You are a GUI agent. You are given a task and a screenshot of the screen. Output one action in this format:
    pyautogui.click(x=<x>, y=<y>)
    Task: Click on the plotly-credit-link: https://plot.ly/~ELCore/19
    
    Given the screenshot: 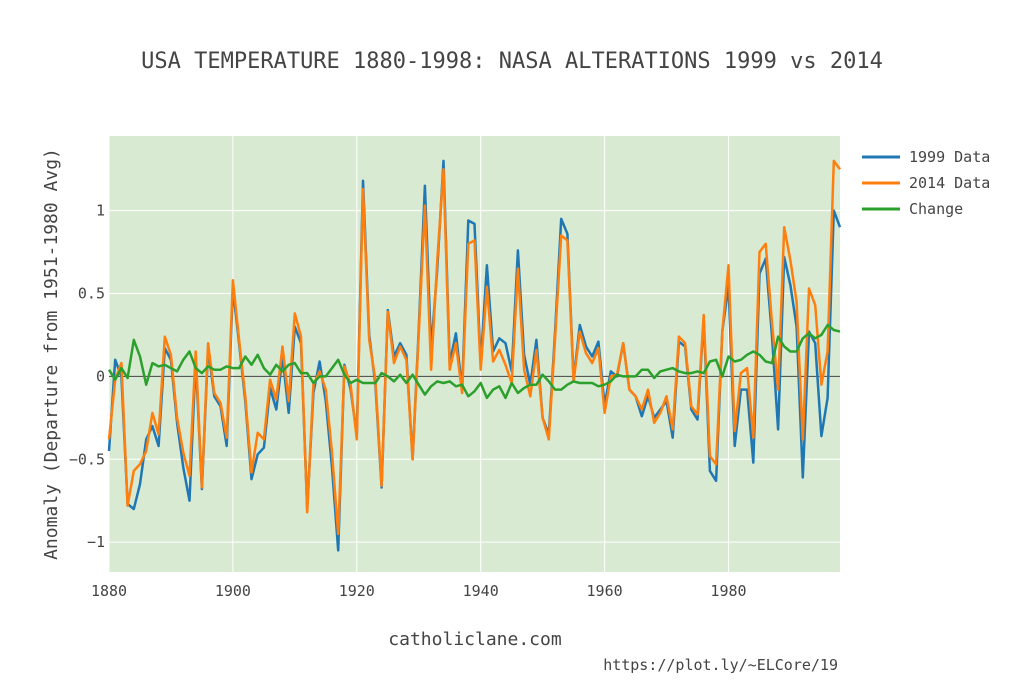 What is the action you would take?
    pyautogui.click(x=720, y=665)
    